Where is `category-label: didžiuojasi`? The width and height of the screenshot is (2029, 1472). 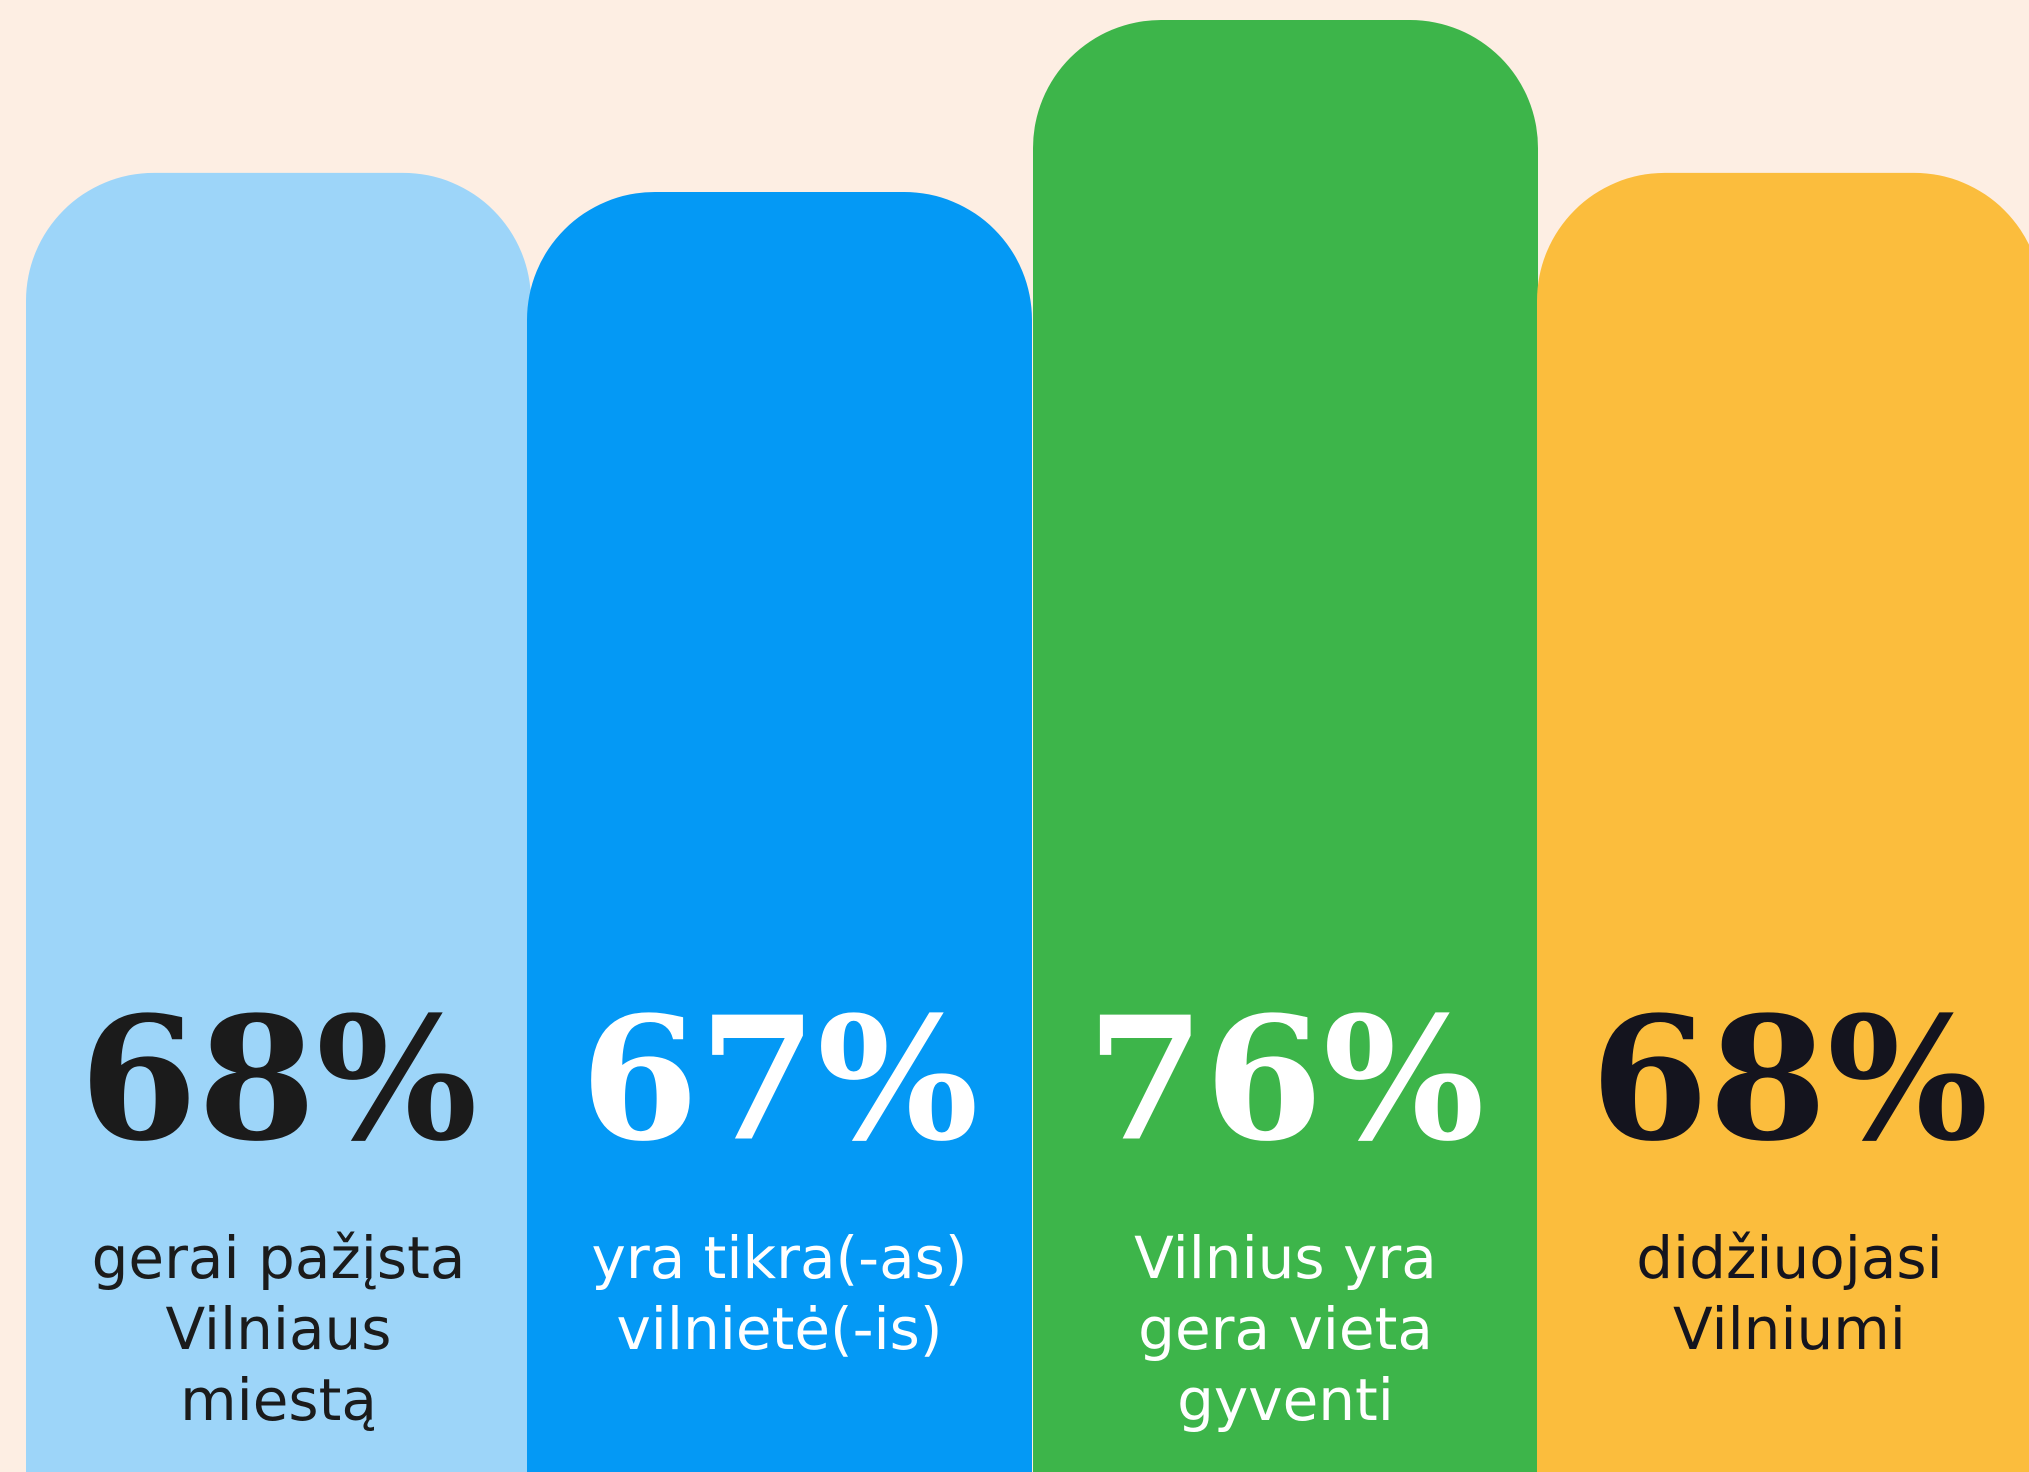
category-label: didžiuojasi is located at coordinates (1789, 1258).